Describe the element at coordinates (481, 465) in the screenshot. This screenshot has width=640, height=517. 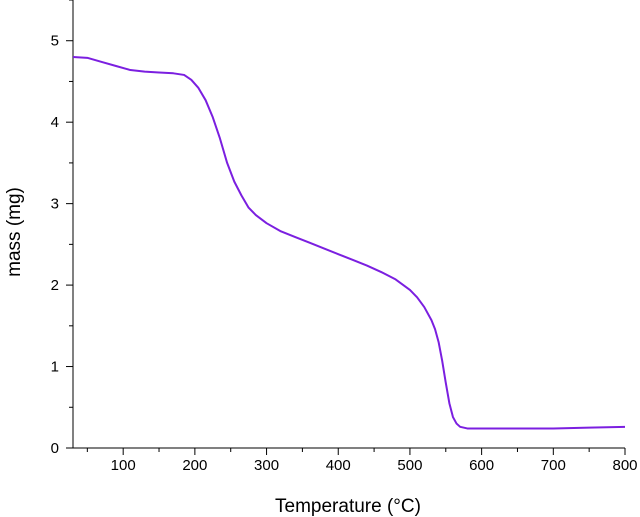
I see `x-tick-label: 600` at that location.